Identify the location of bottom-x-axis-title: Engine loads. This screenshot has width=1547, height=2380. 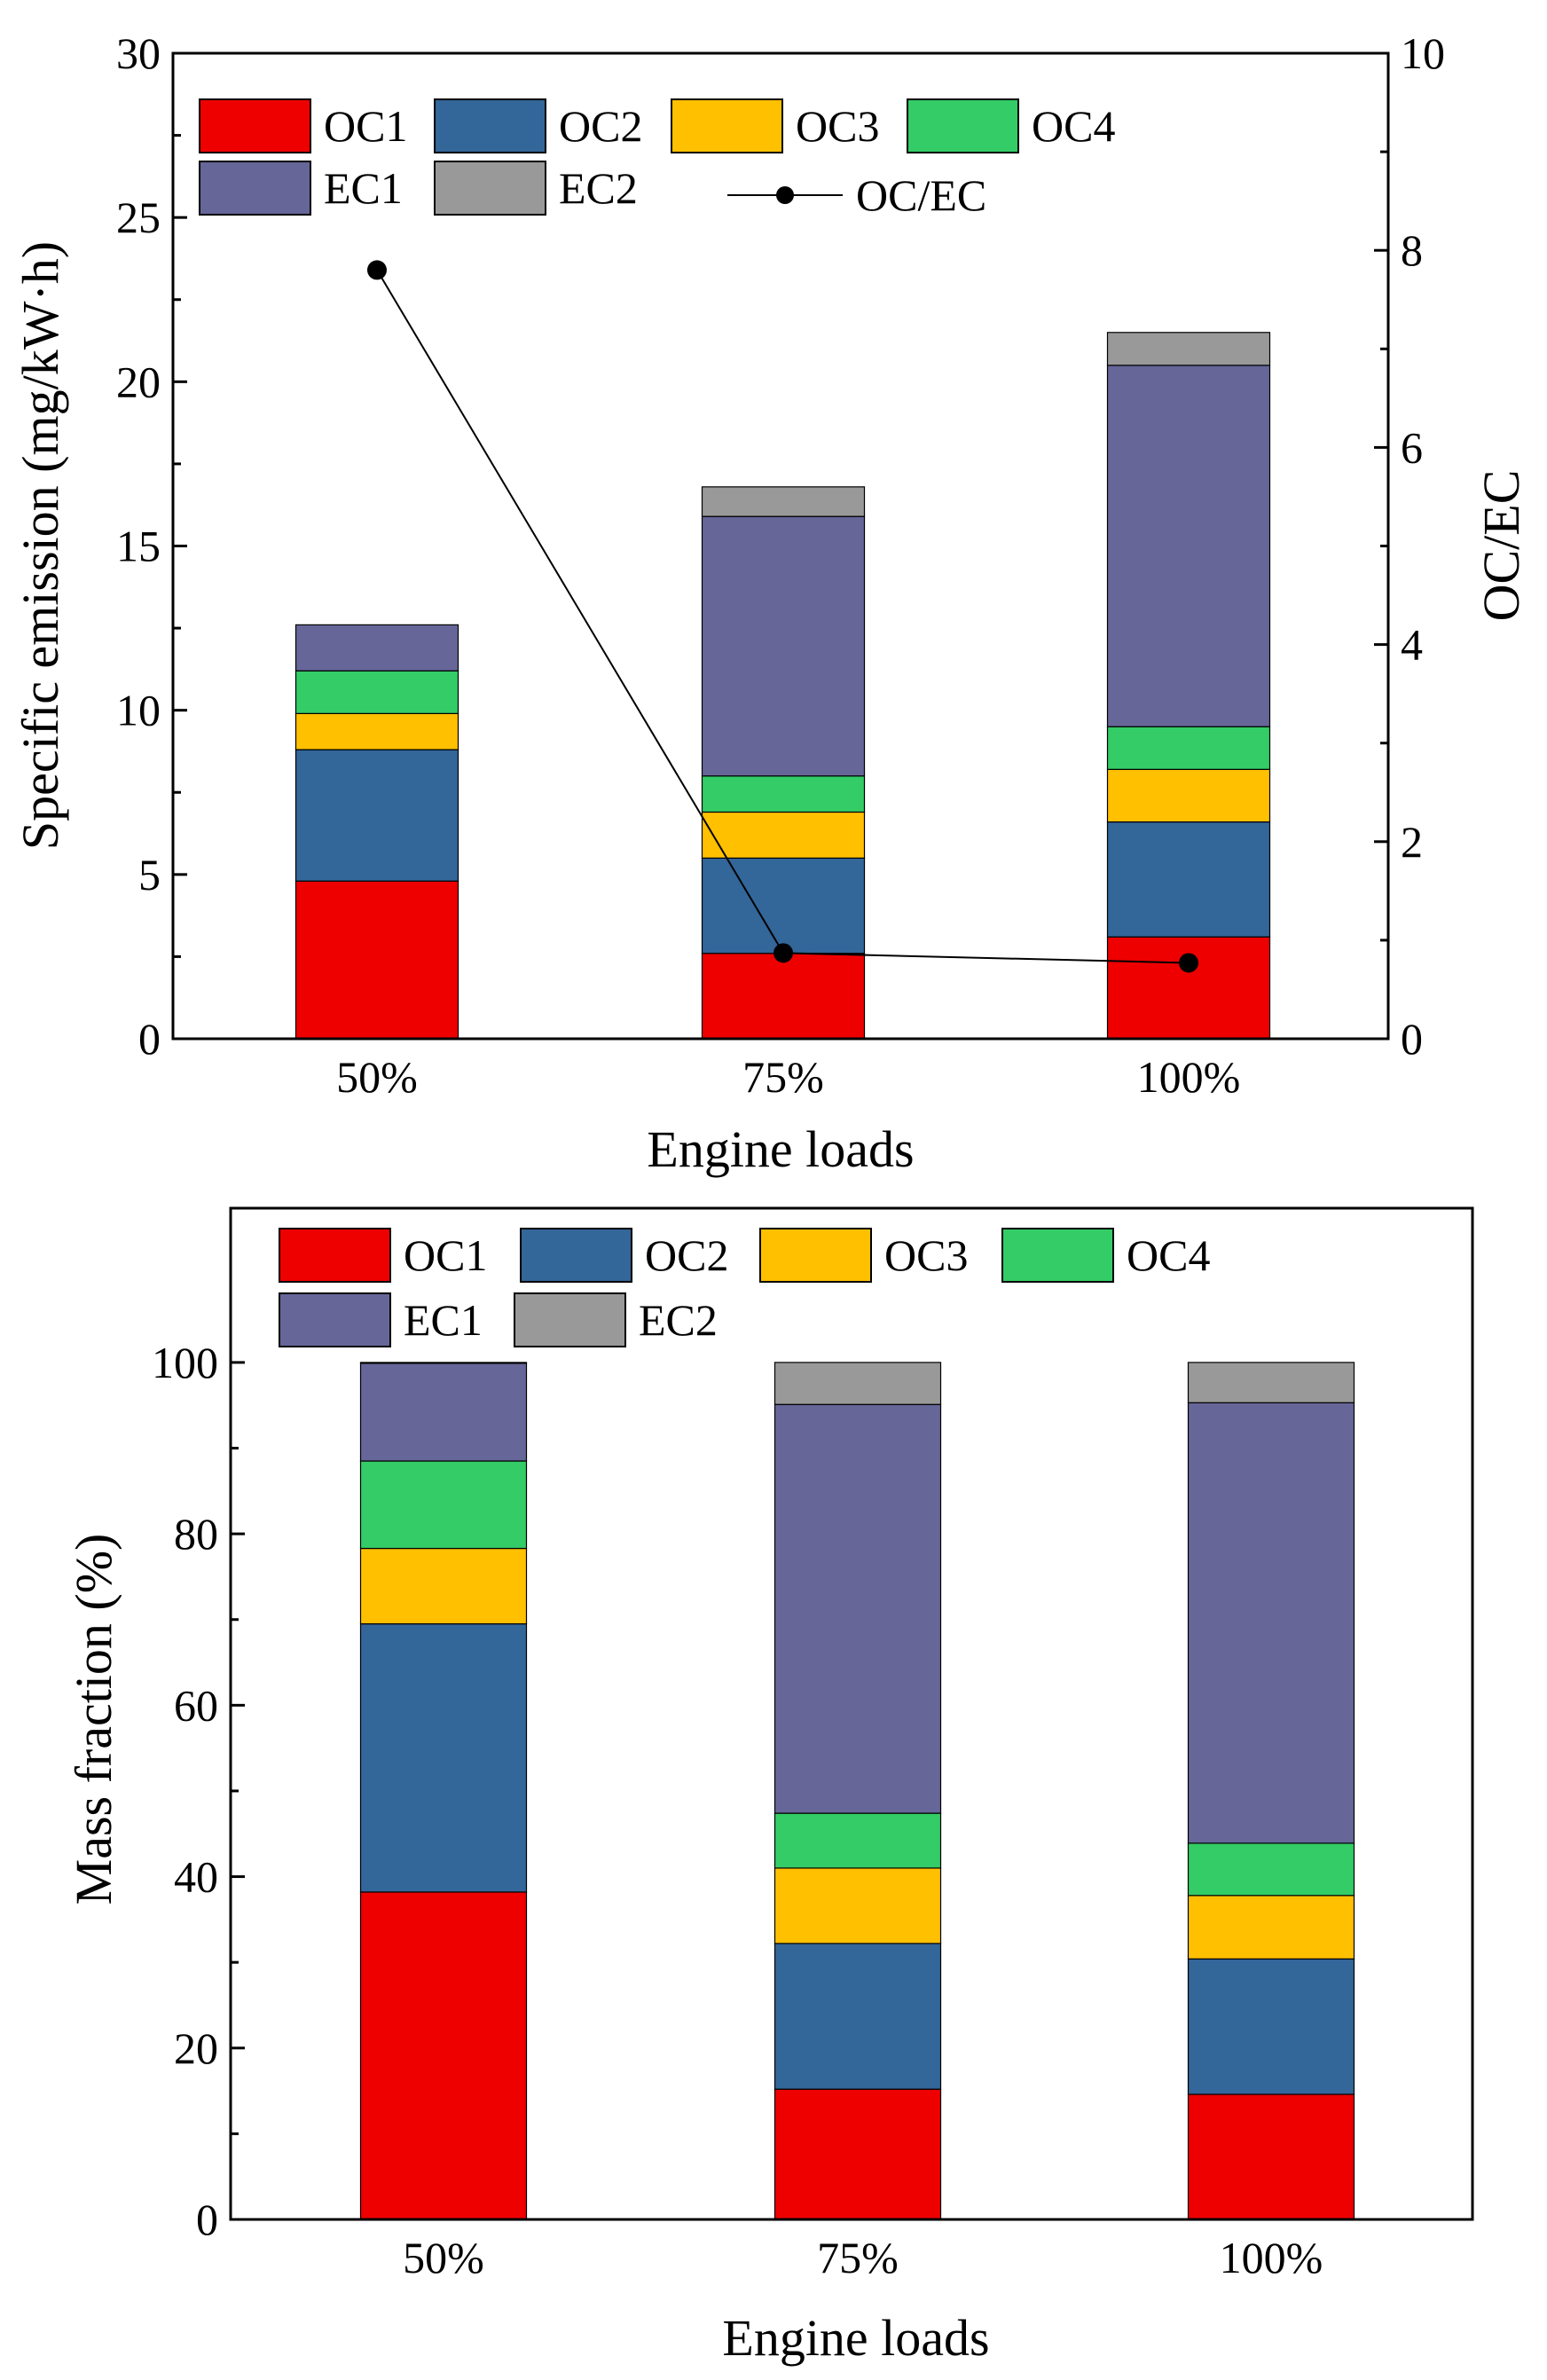
(855, 2338).